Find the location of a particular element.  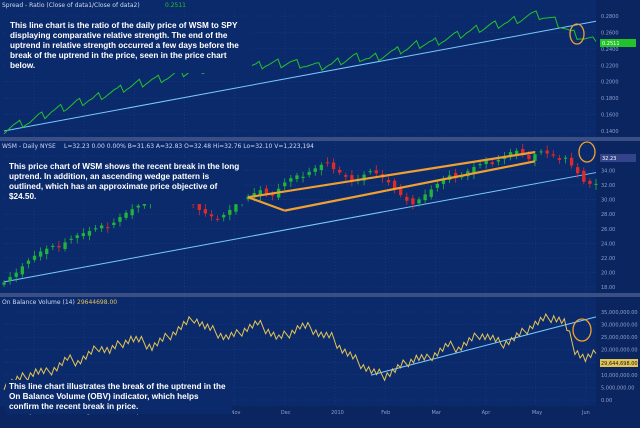

price-axis-label: 18.00 is located at coordinates (608, 288).